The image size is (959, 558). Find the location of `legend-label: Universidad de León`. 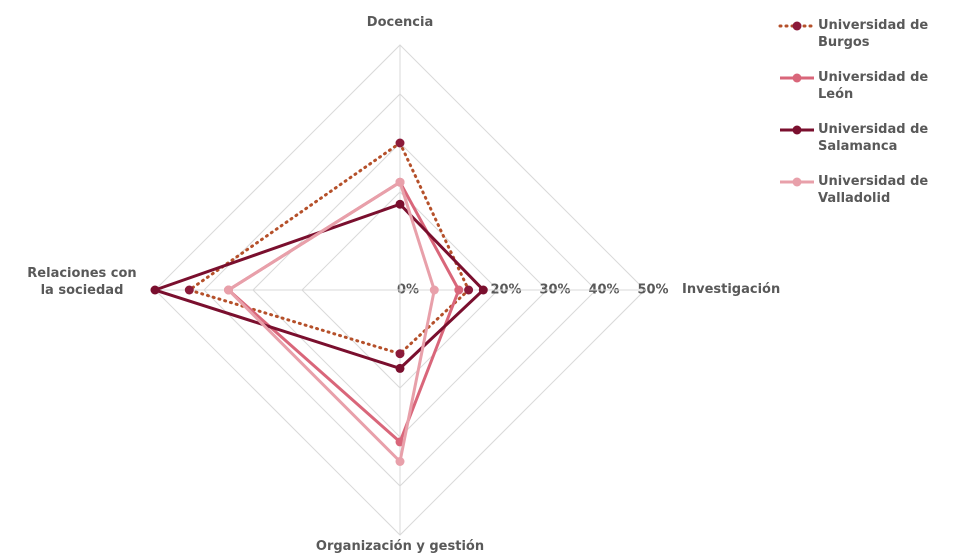

legend-label: Universidad de León is located at coordinates (873, 86).